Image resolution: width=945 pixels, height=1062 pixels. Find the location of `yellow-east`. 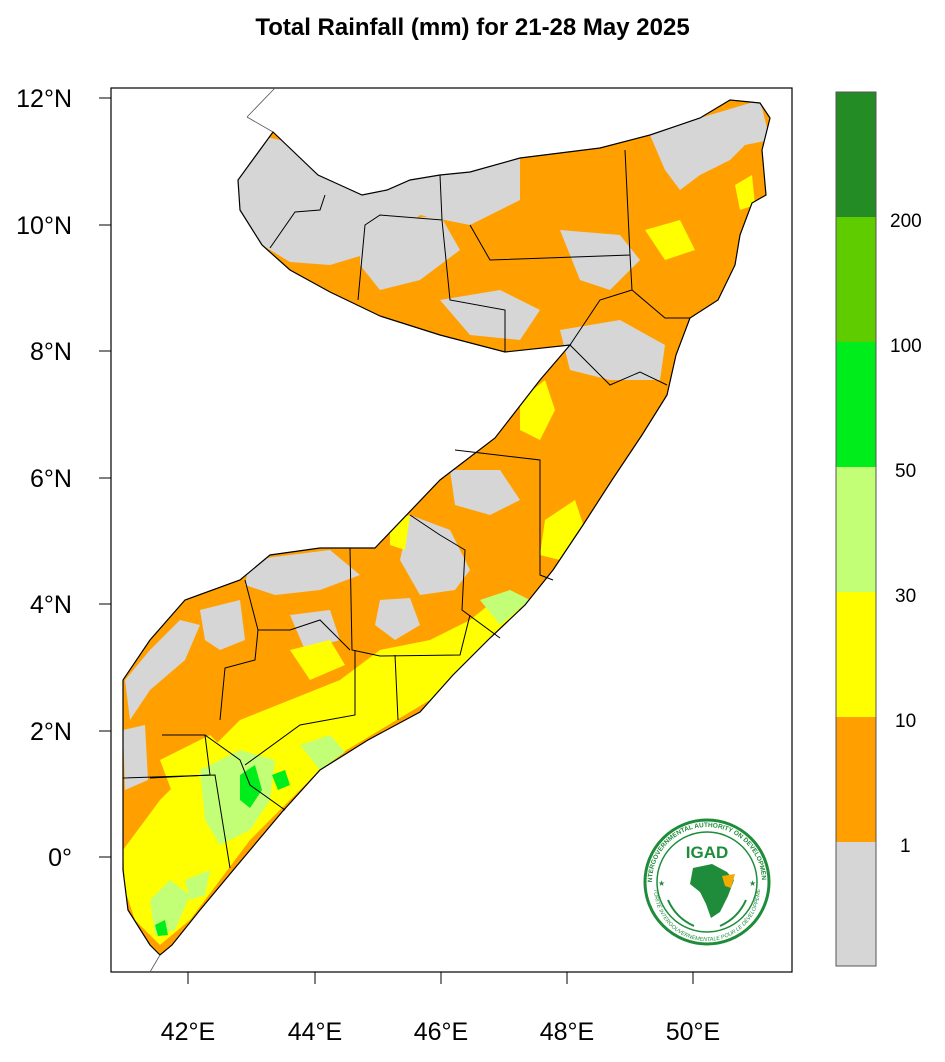

yellow-east is located at coordinates (745, 192).